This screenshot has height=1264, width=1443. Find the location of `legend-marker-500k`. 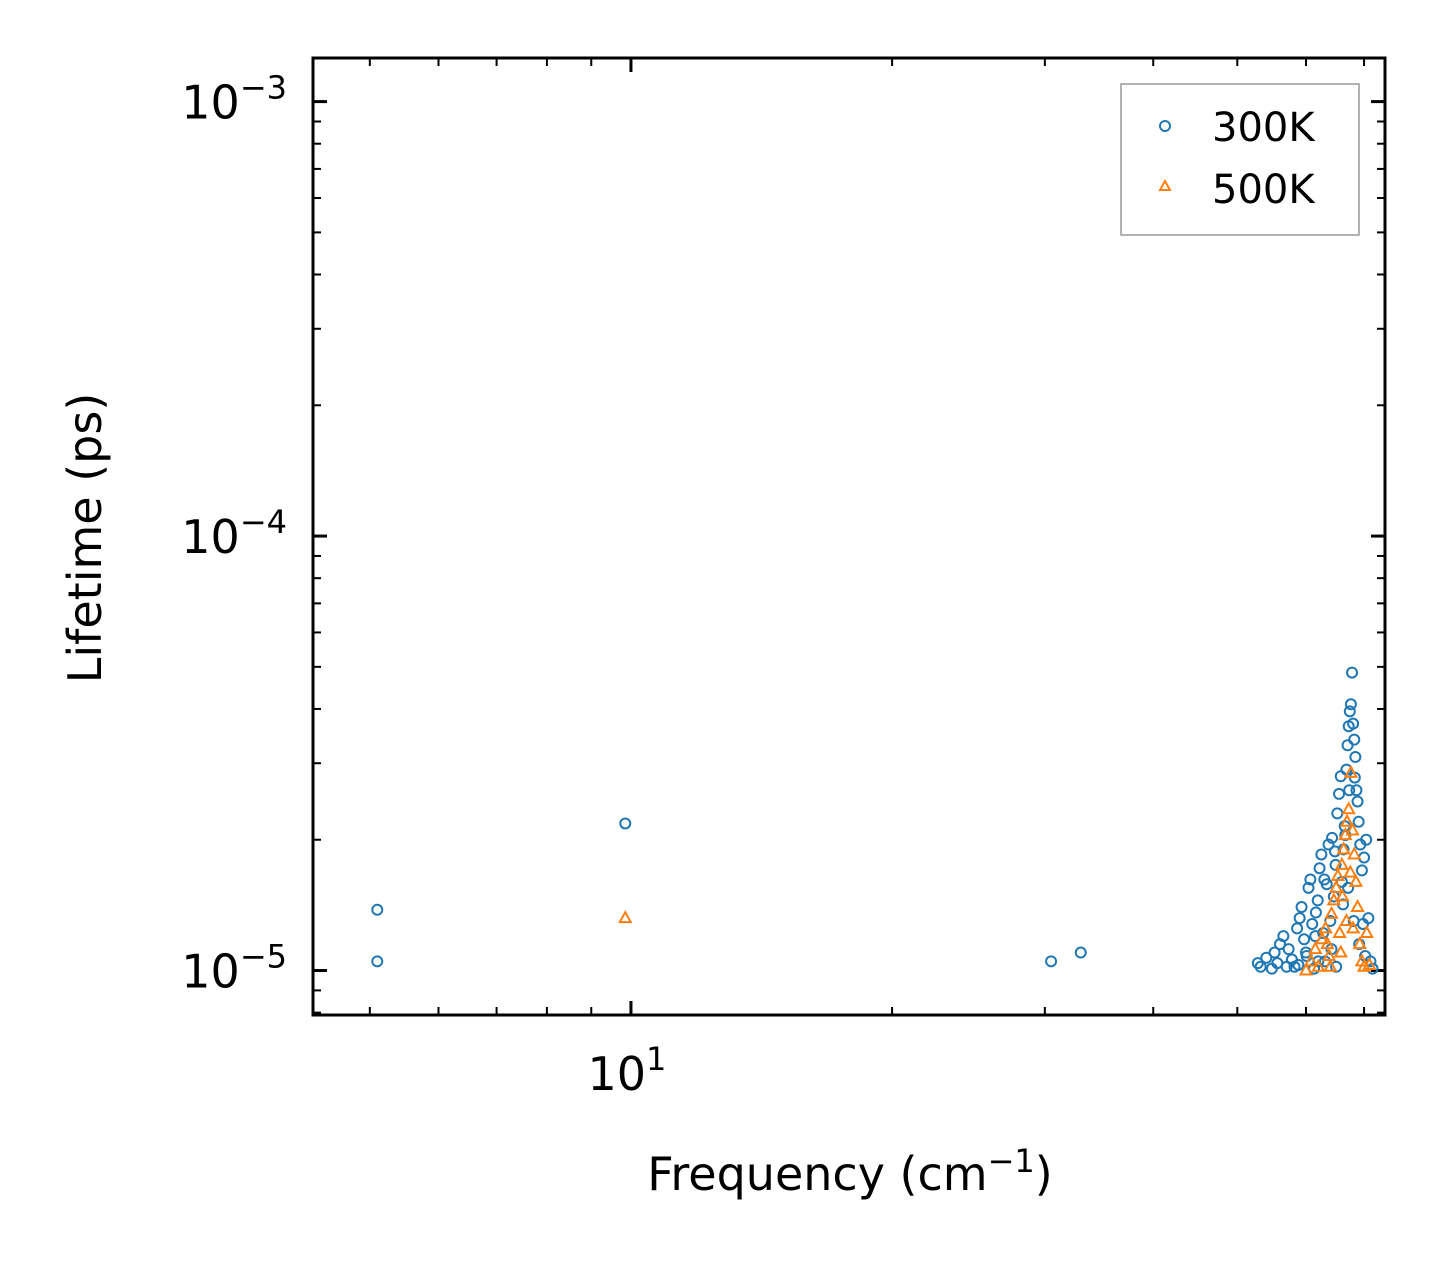

legend-marker-500k is located at coordinates (1165, 184).